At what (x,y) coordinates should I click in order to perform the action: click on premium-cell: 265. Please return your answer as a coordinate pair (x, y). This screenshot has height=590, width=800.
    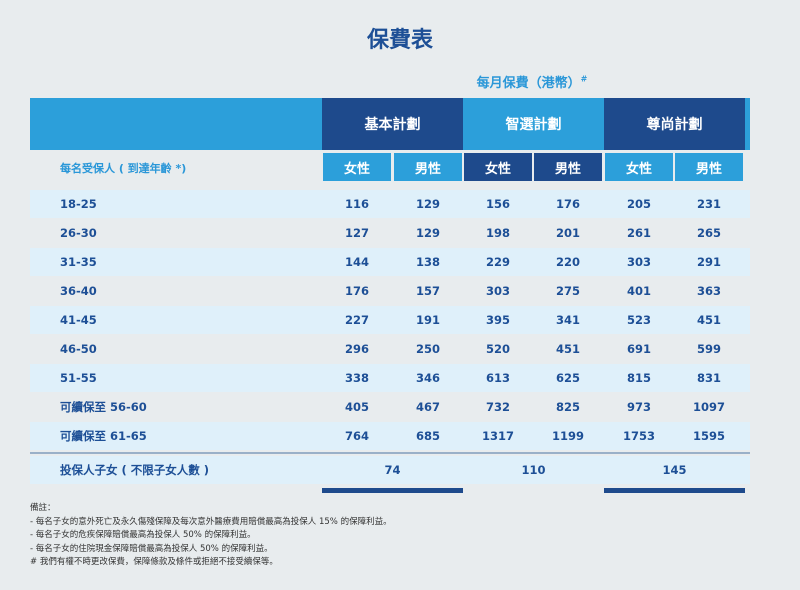
    Looking at the image, I should click on (708, 233).